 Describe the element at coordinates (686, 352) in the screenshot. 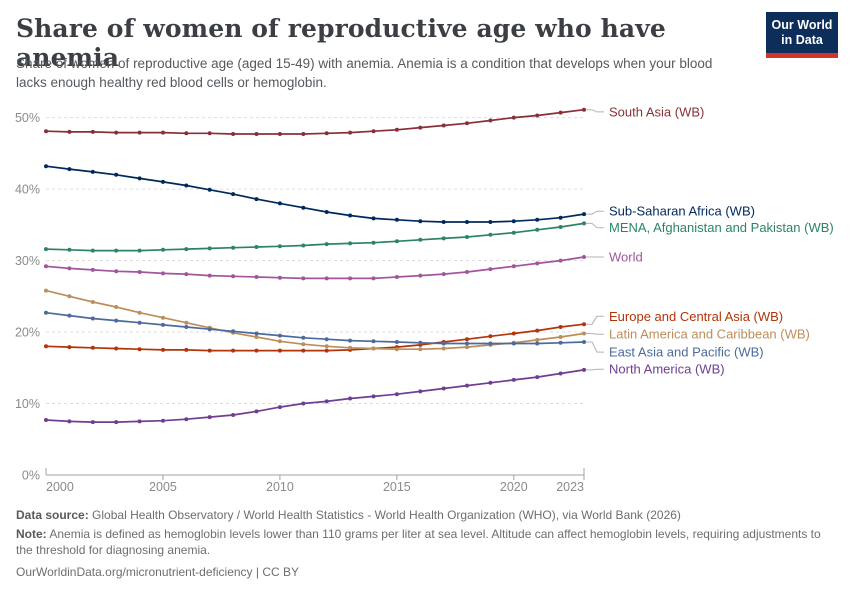

I see `series-label-east-asia-and-pacific-wb: East Asia and Pacific (WB)` at that location.